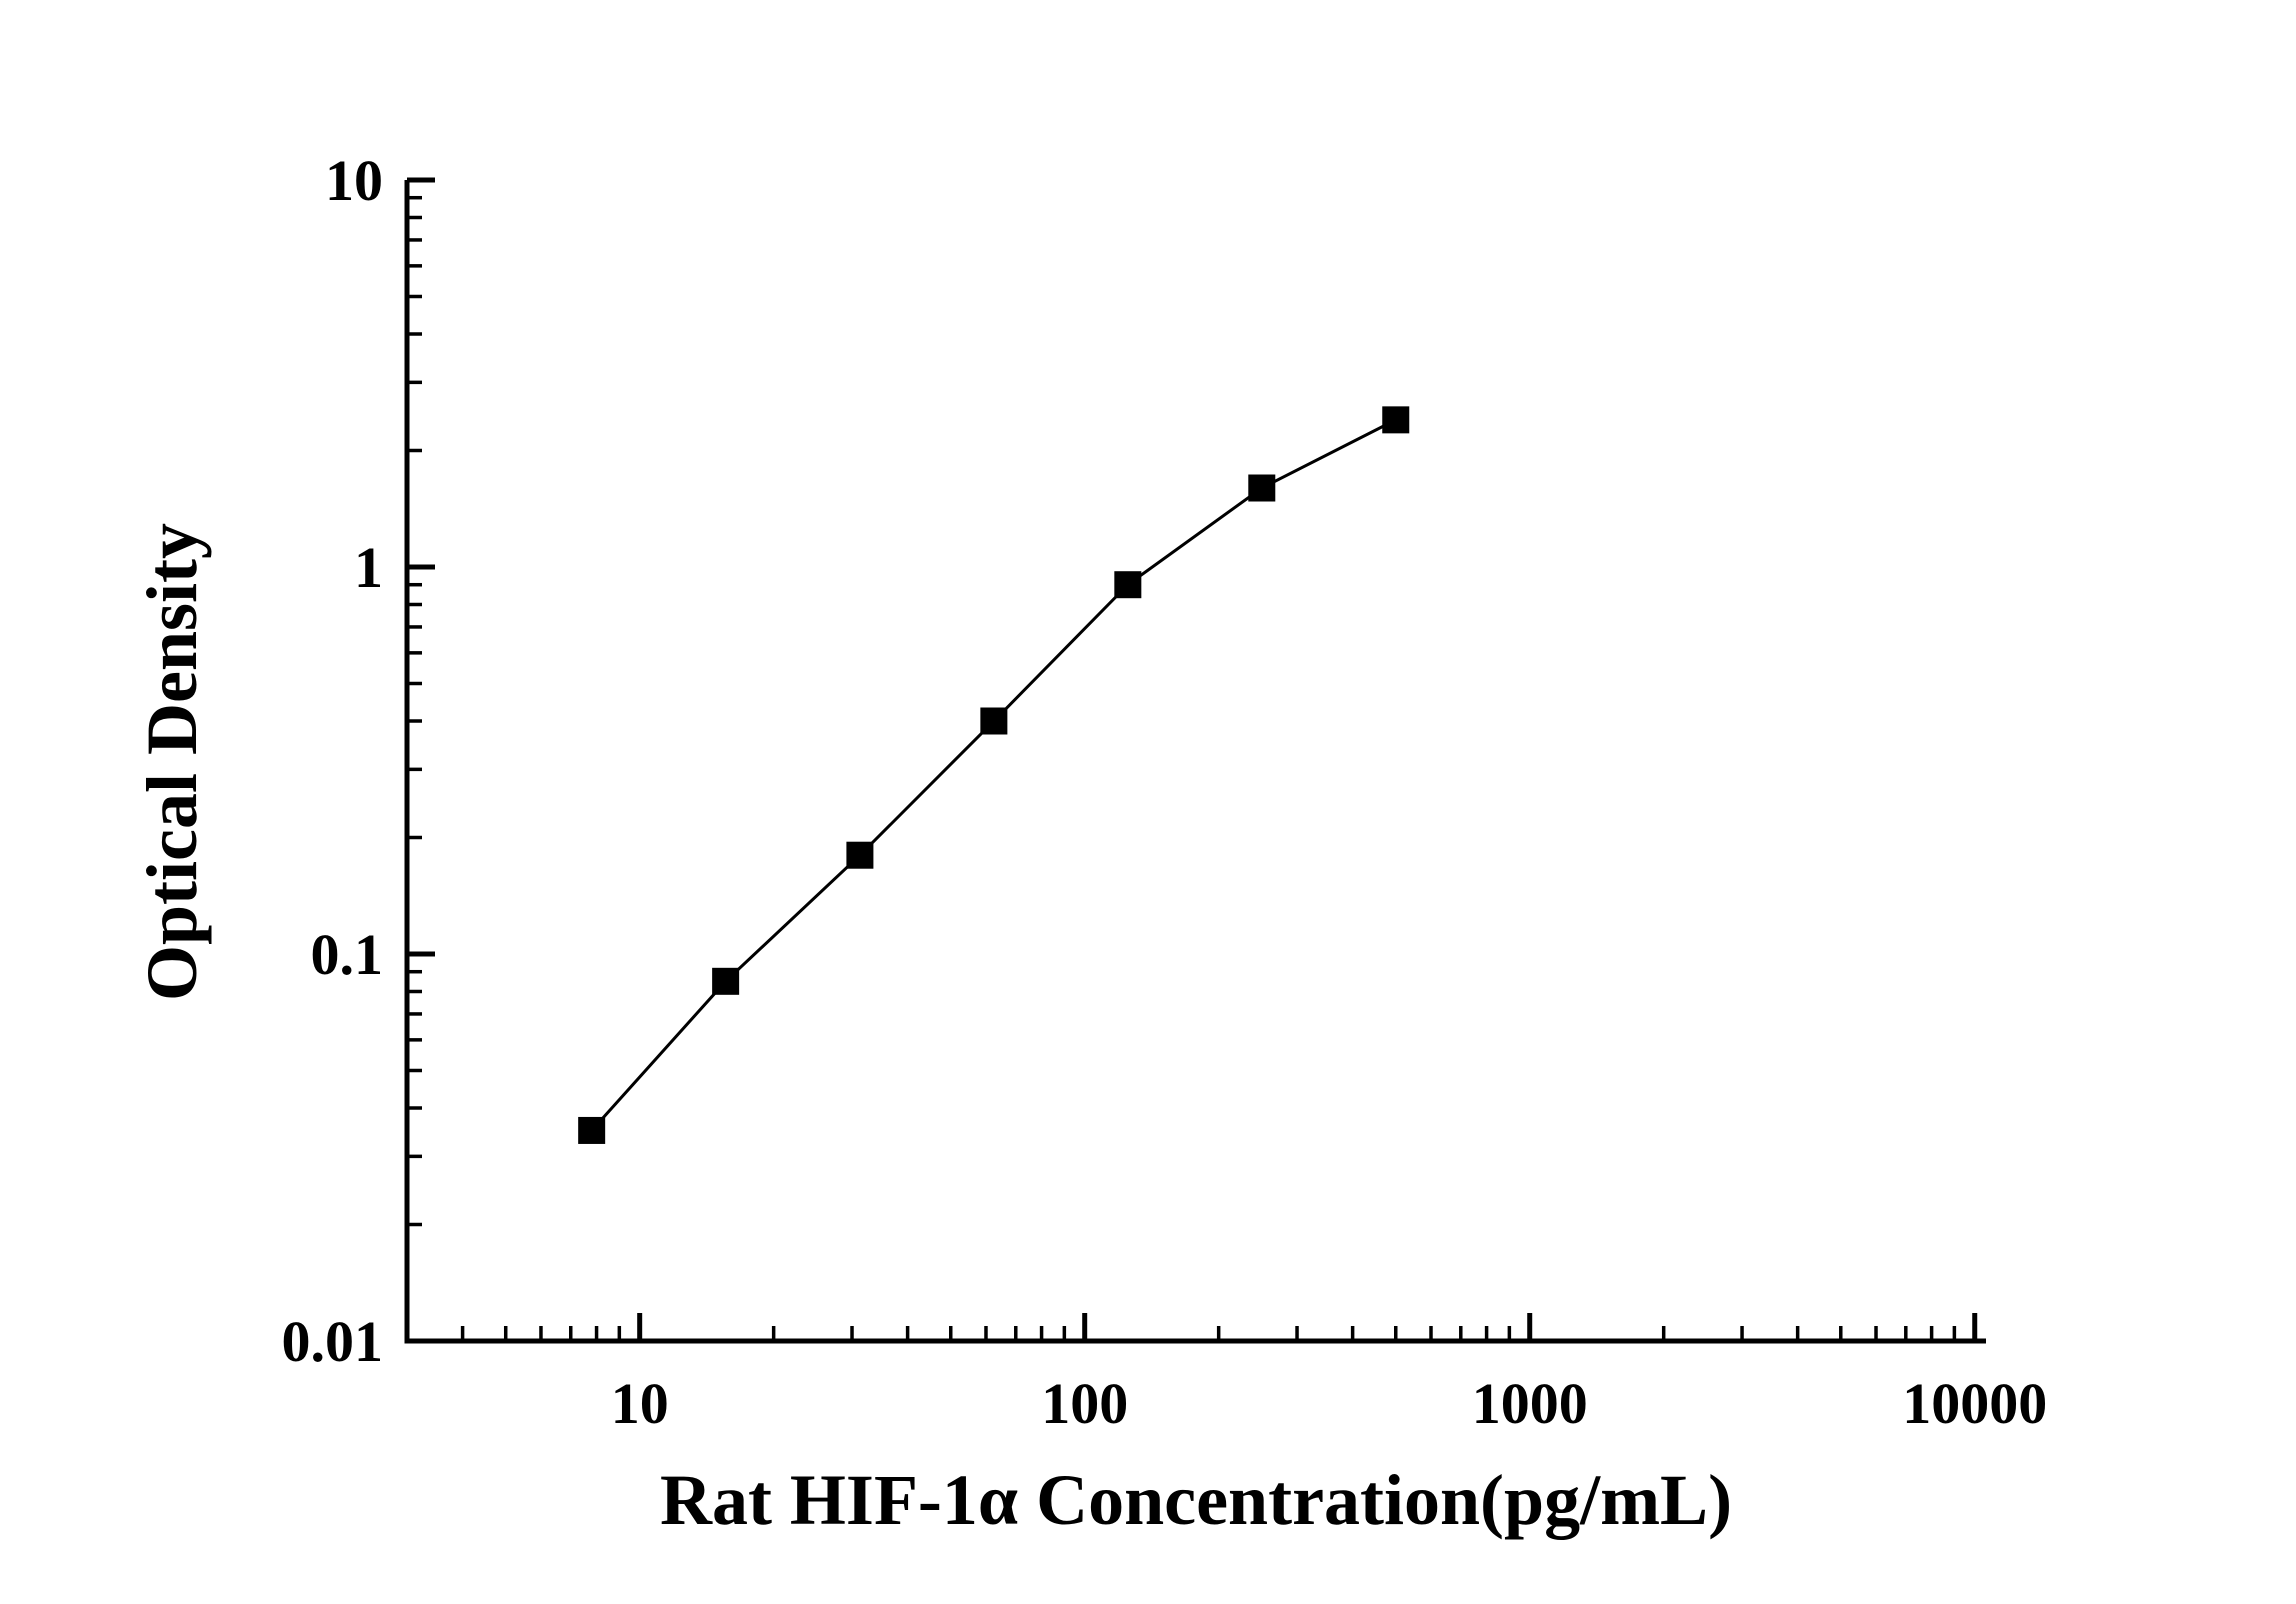 This screenshot has width=2296, height=1604. Describe the element at coordinates (1974, 1403) in the screenshot. I see `x-tick-label: 10000` at that location.